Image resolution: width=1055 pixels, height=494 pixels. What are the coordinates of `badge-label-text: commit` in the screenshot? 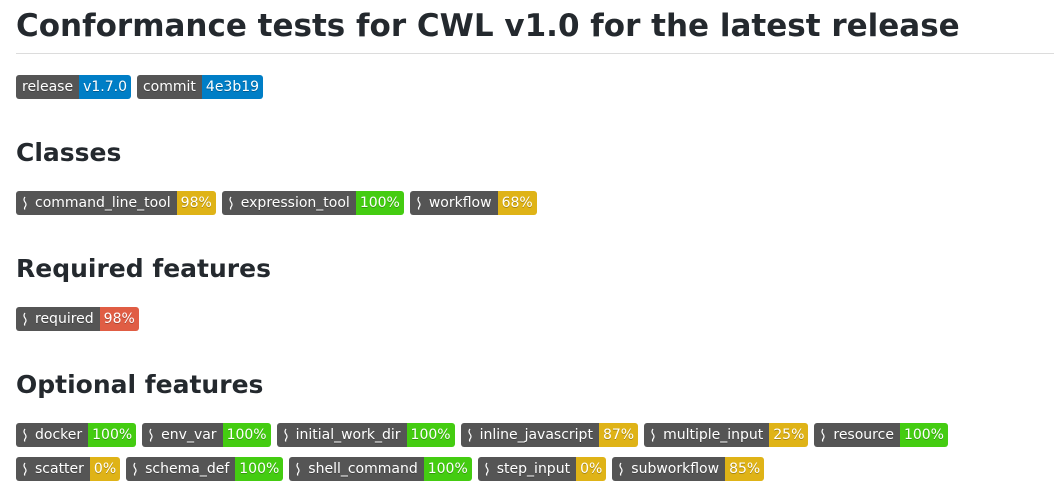 It's located at (169, 87).